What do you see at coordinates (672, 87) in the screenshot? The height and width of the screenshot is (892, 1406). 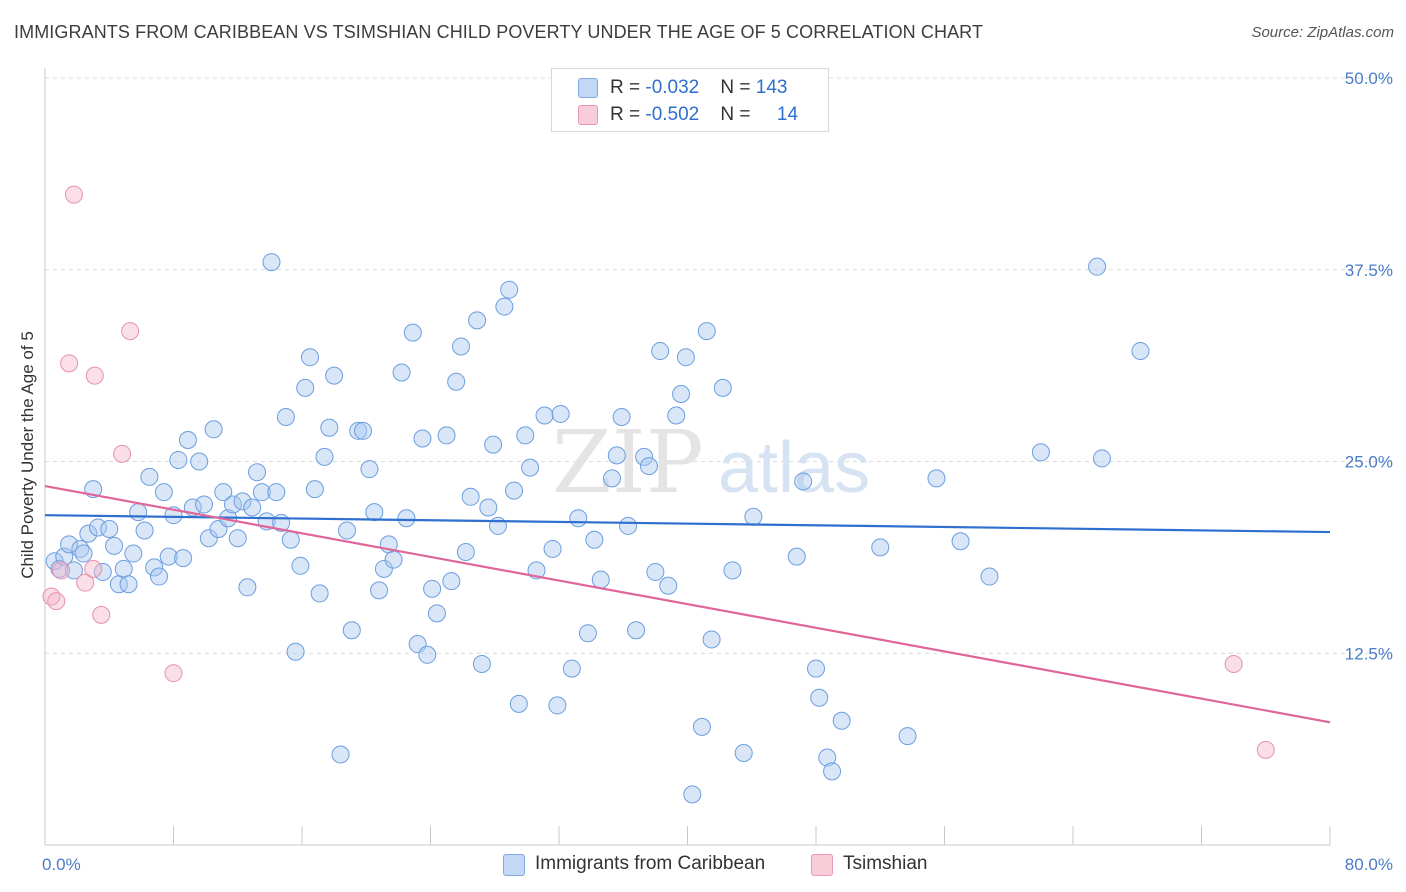 I see `legend-r-value: -0.032` at bounding box center [672, 87].